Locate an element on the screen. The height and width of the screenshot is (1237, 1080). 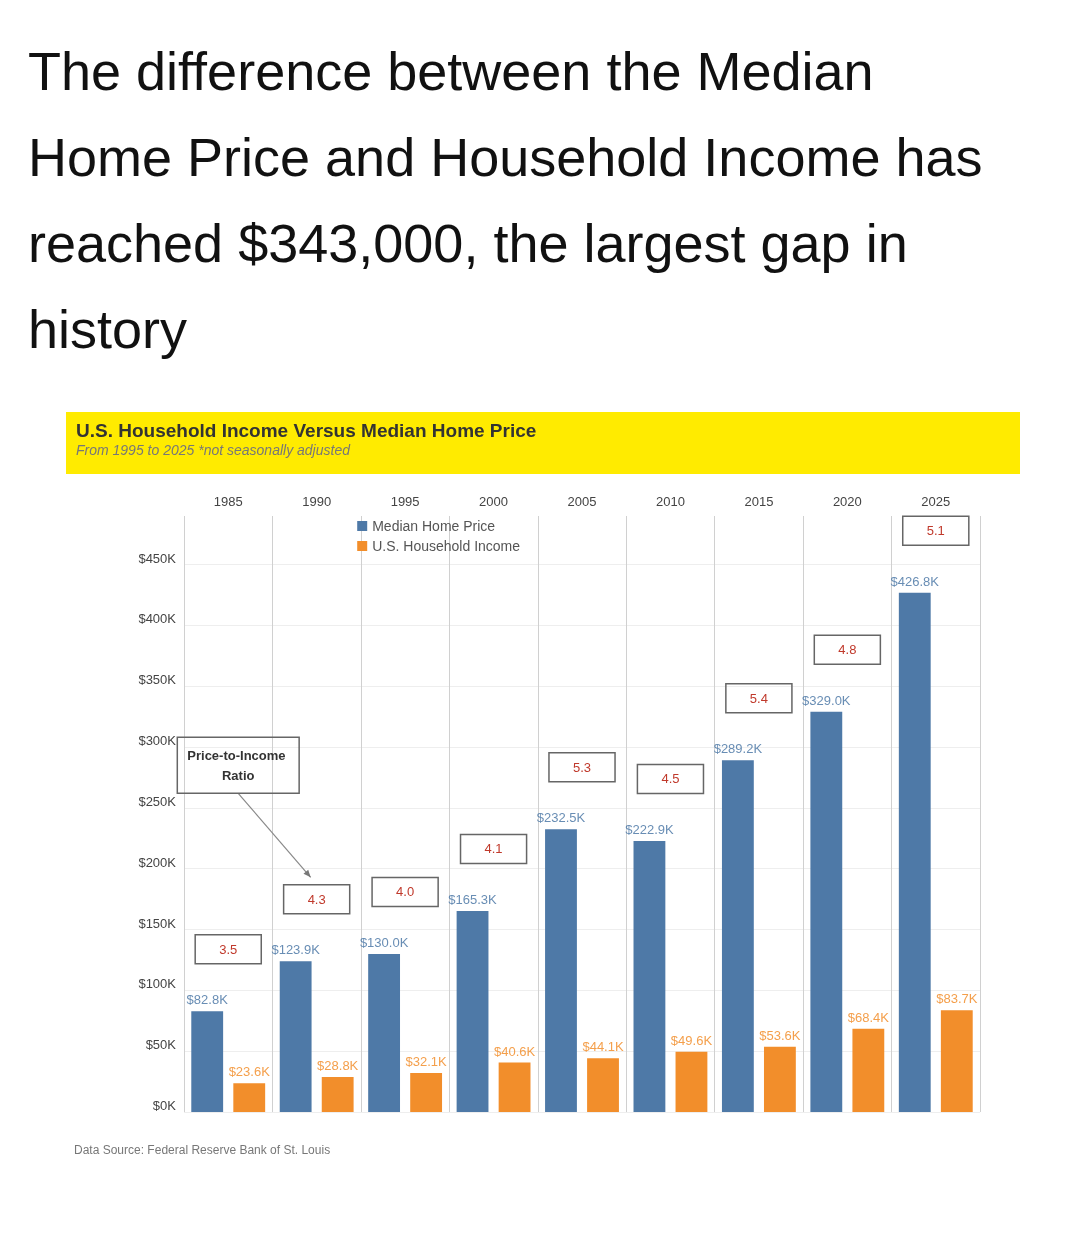
legend-label: U.S. Household Income is located at coordinates (446, 546).